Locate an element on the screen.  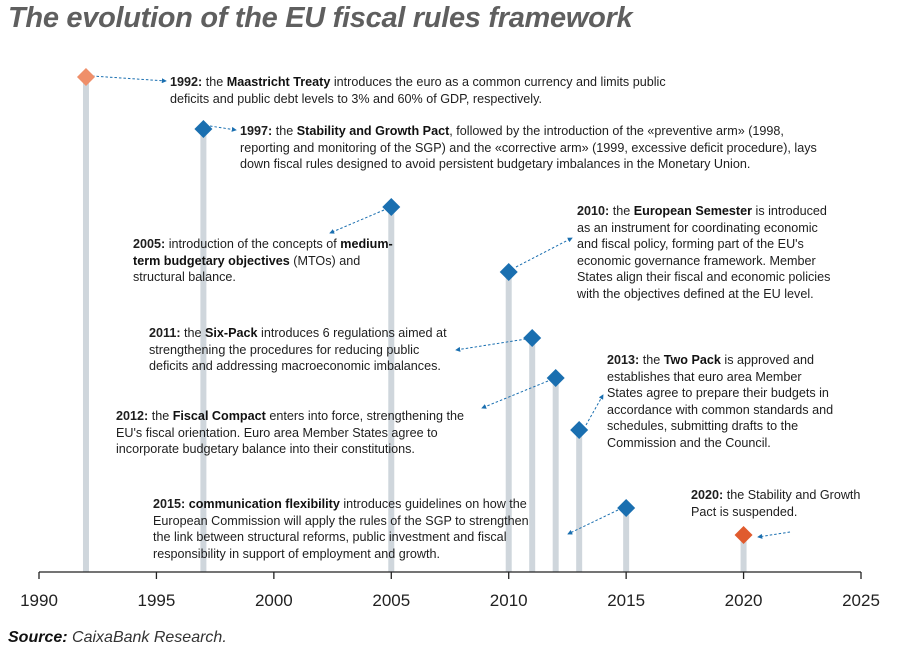
event-marker-1997 is located at coordinates (203, 129).